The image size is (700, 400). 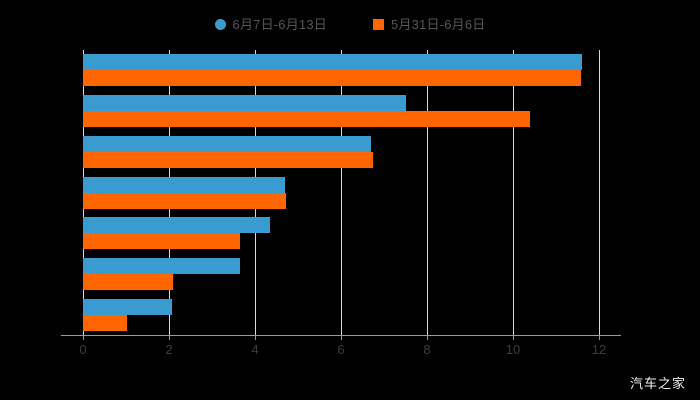 I want to click on legend-swatch-square-icon, so click(x=378, y=24).